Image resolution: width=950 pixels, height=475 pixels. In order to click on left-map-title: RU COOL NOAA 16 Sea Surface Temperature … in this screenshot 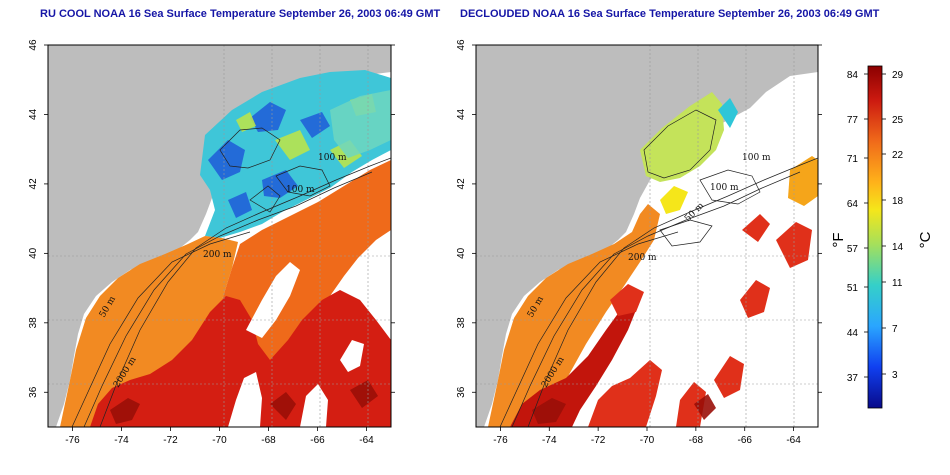, I will do `click(240, 14)`.